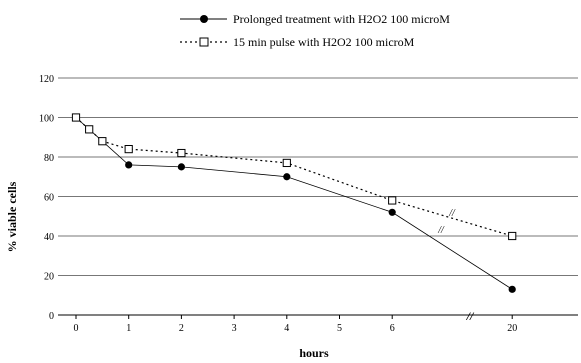 The height and width of the screenshot is (363, 581). What do you see at coordinates (314, 353) in the screenshot?
I see `x-axis-label: hours` at bounding box center [314, 353].